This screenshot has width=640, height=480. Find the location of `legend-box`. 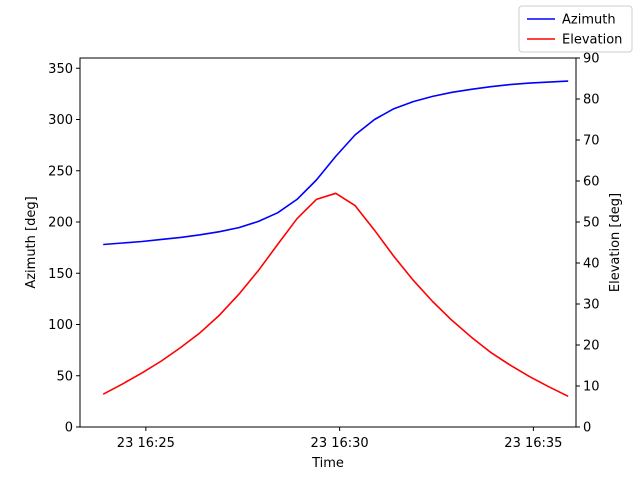

legend-box is located at coordinates (575, 29).